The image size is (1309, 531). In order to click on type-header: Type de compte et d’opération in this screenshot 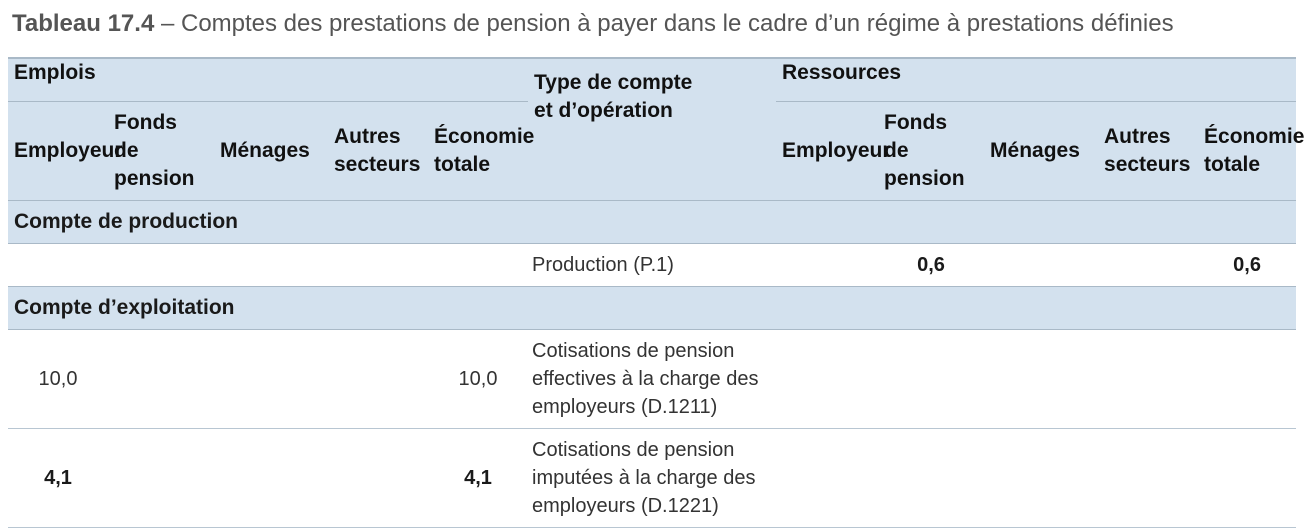, I will do `click(652, 129)`.